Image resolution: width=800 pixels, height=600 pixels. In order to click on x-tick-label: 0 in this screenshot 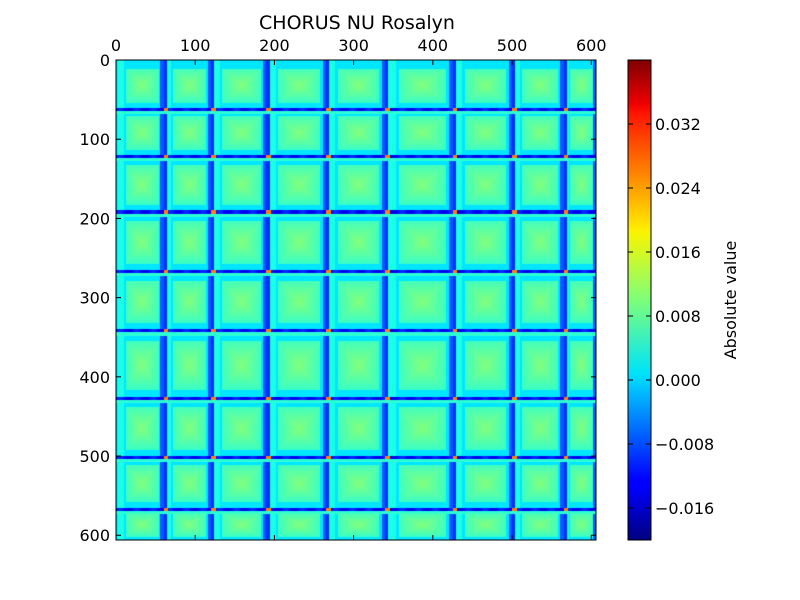, I will do `click(116, 45)`.